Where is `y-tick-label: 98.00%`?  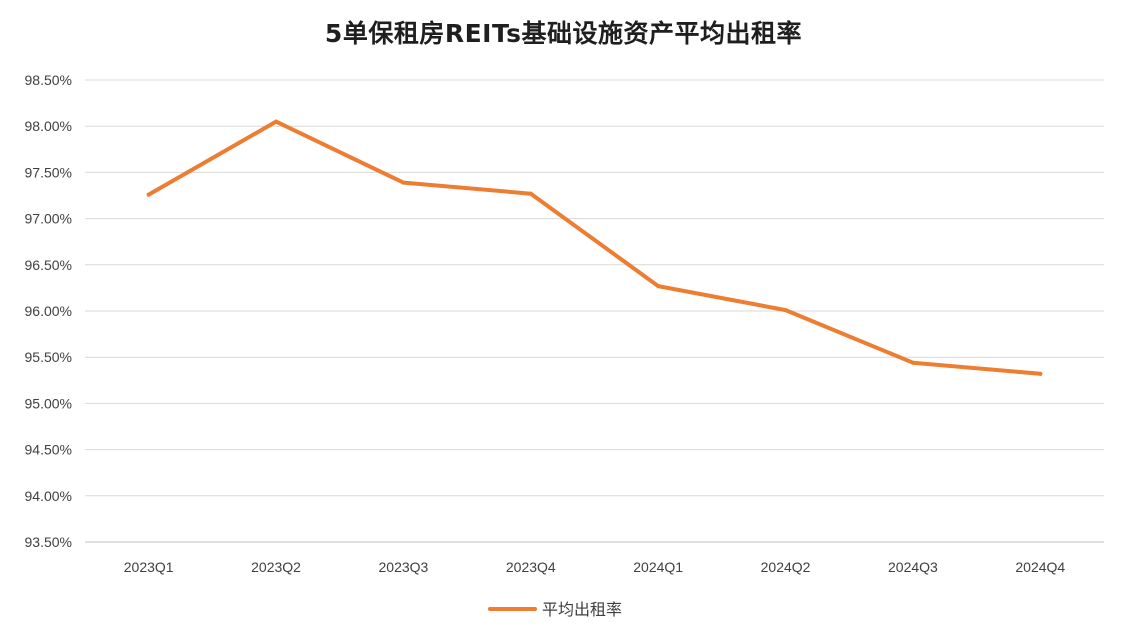 y-tick-label: 98.00% is located at coordinates (48, 126).